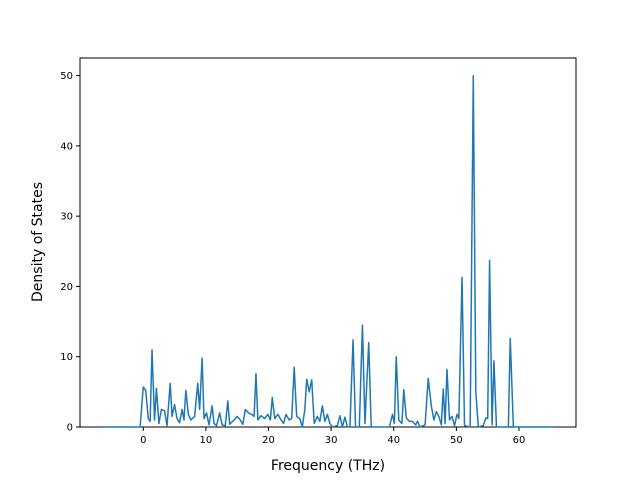 This screenshot has height=480, width=640. Describe the element at coordinates (70, 428) in the screenshot. I see `y-tick-label: 0` at that location.